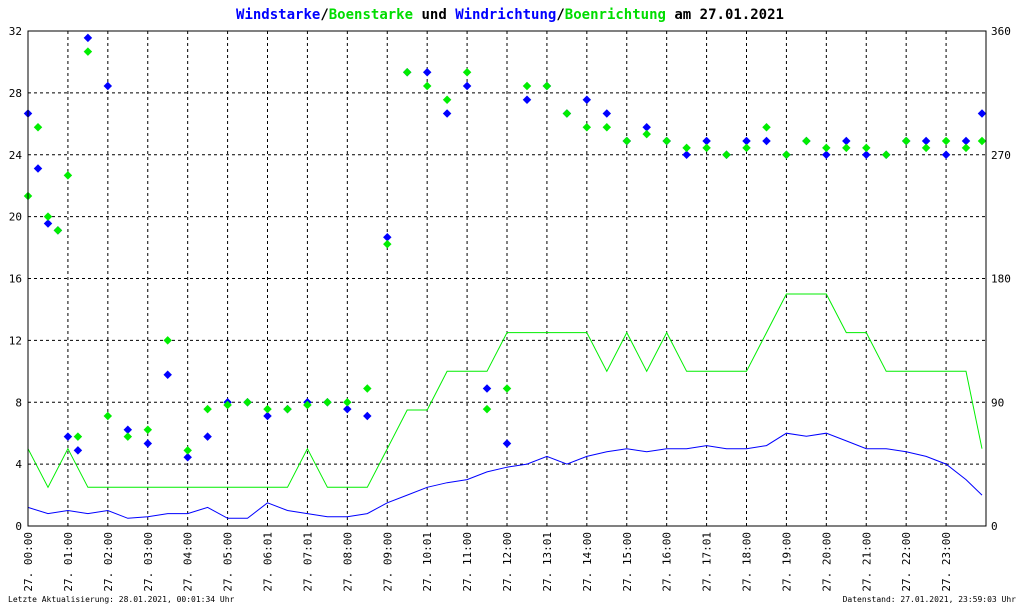 This screenshot has height=606, width=1020. Describe the element at coordinates (307, 562) in the screenshot. I see `x-tick-label: 27. 07:01` at that location.